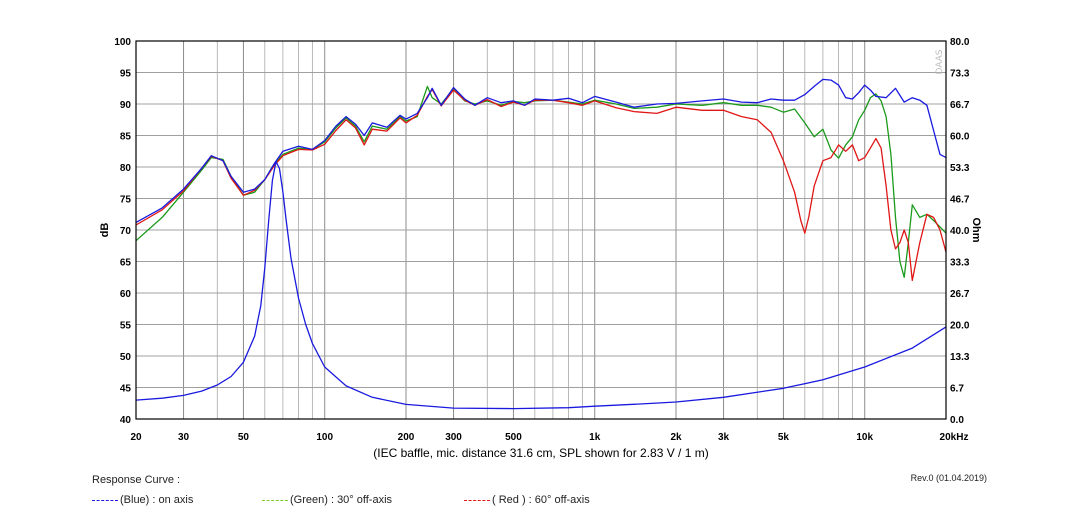 Image resolution: width=1075 pixels, height=528 pixels. I want to click on y2-tick-label: 0.0, so click(957, 420).